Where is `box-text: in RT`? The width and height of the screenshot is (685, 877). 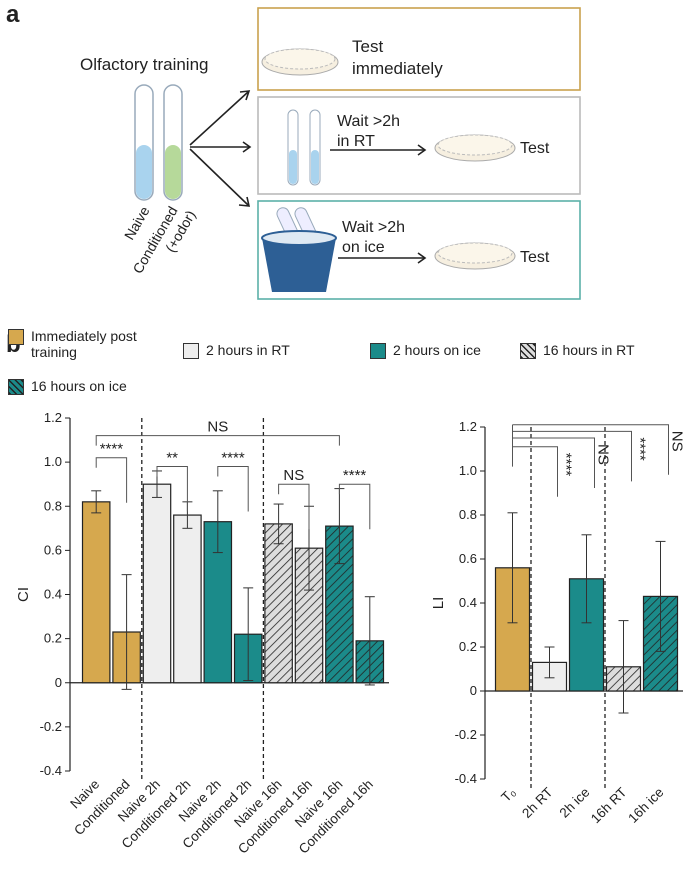
box-text: in RT is located at coordinates (356, 141).